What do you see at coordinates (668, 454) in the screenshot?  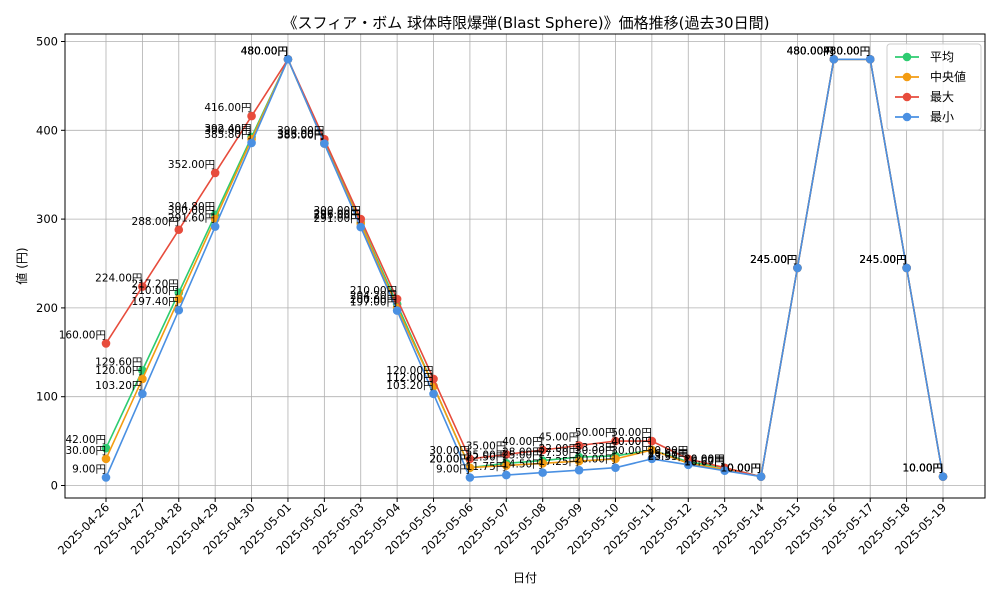 I see `data-label: 26.67円` at bounding box center [668, 454].